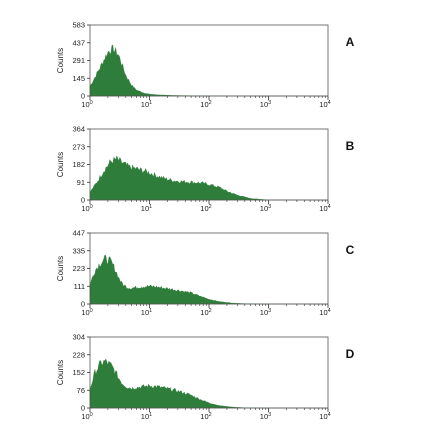  Describe the element at coordinates (79, 286) in the screenshot. I see `y-tick-label: 111` at that location.